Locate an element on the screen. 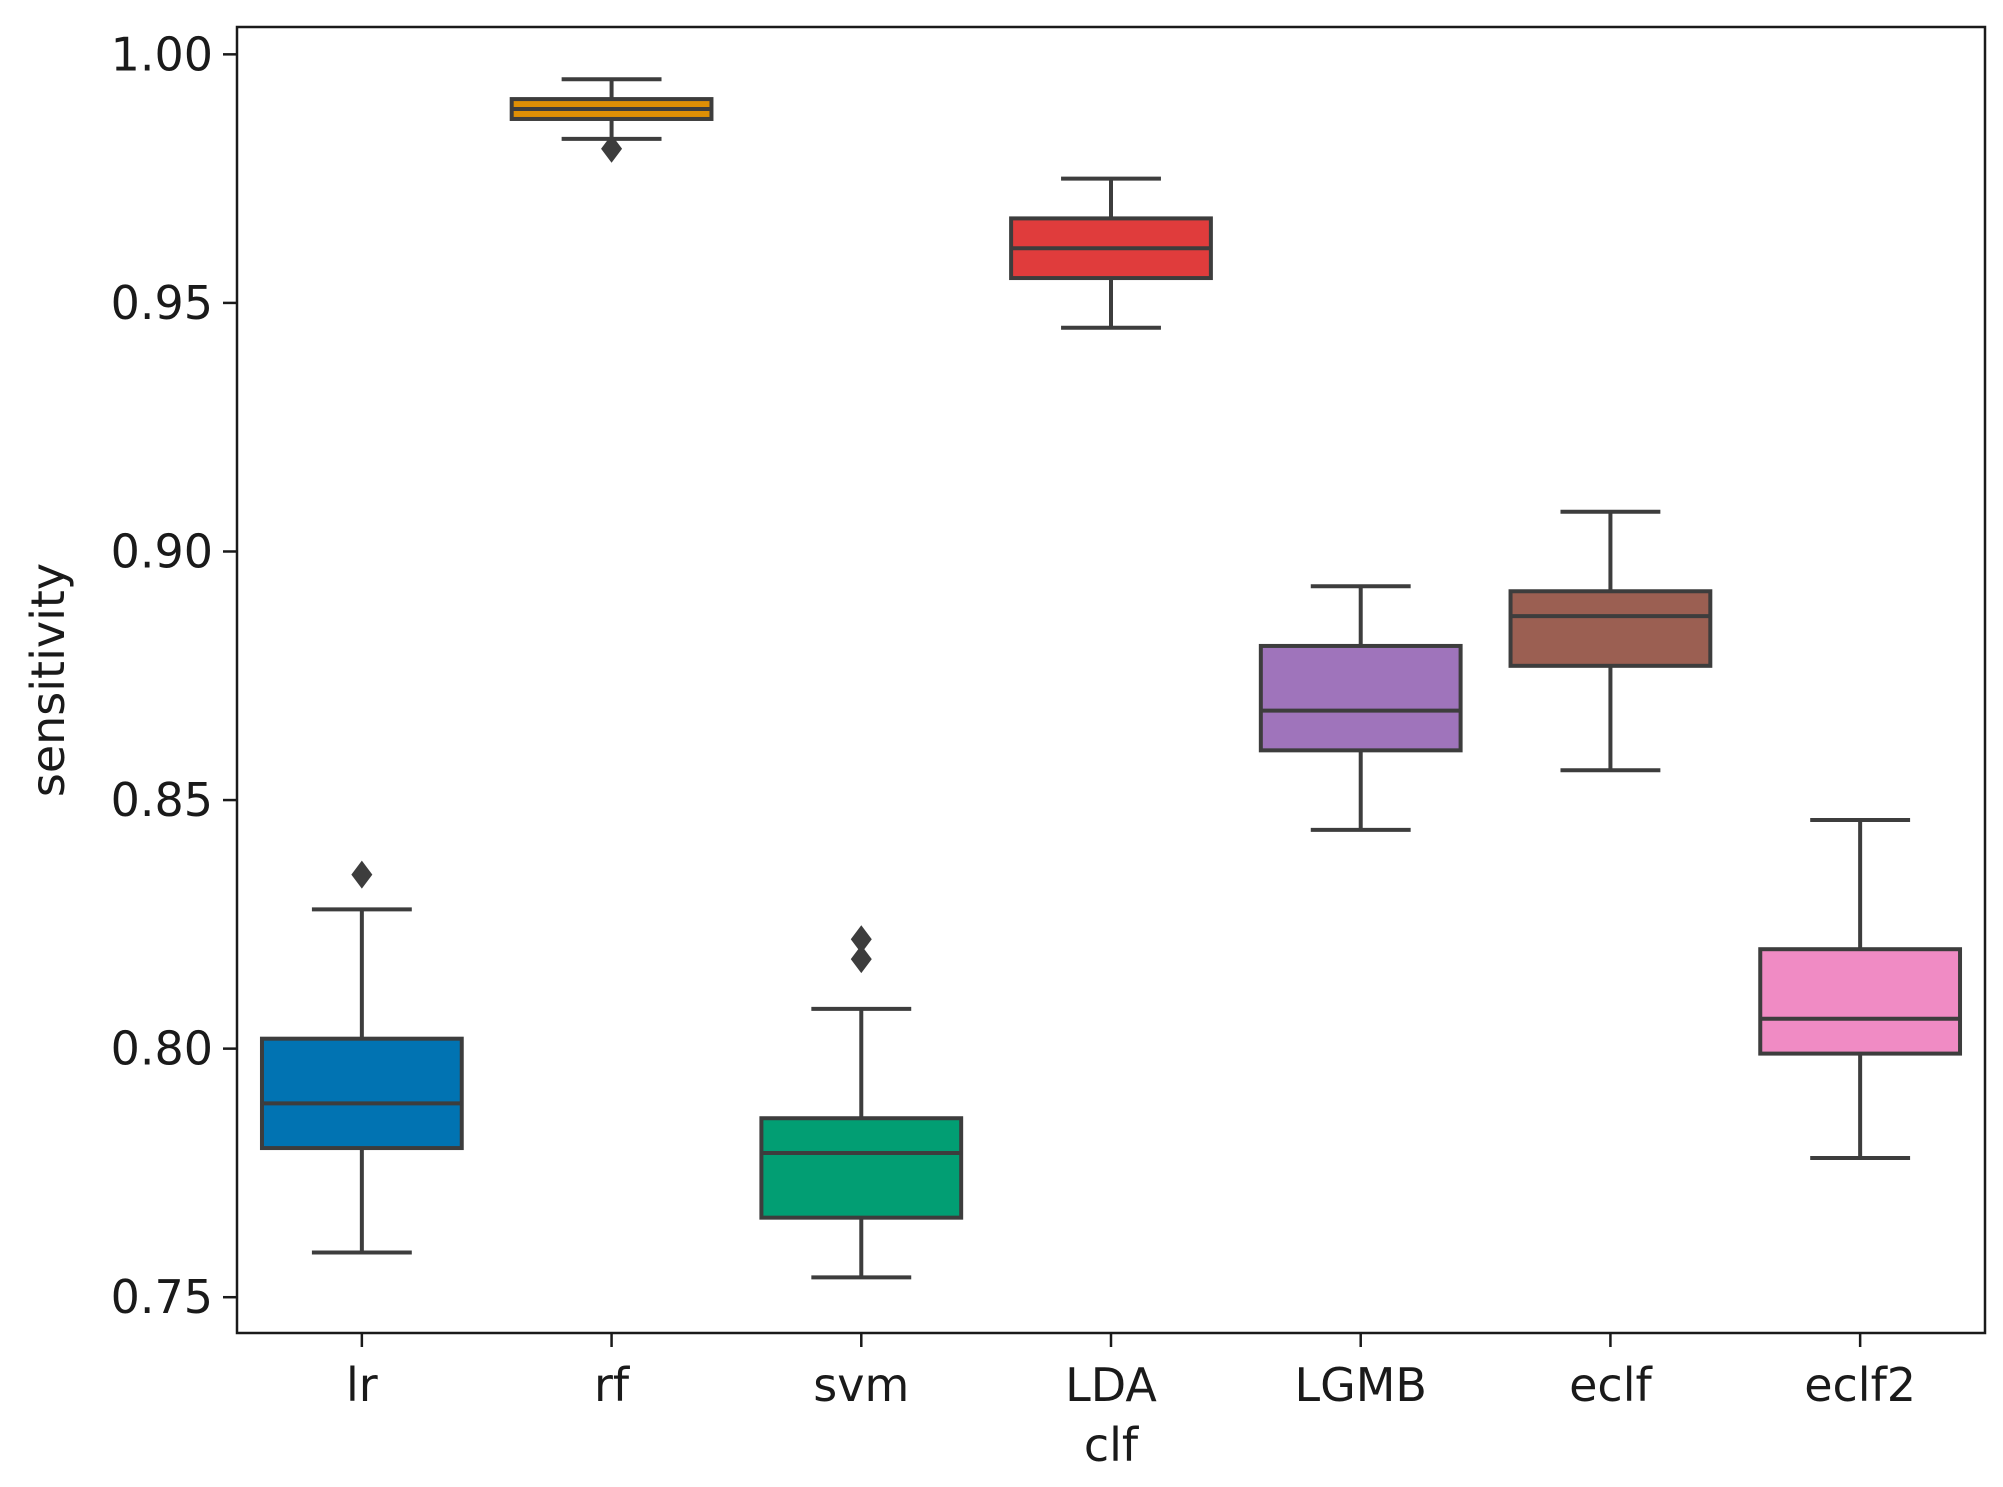 The height and width of the screenshot is (1487, 2003). y-axis-label: sensitivity is located at coordinates (48, 680).